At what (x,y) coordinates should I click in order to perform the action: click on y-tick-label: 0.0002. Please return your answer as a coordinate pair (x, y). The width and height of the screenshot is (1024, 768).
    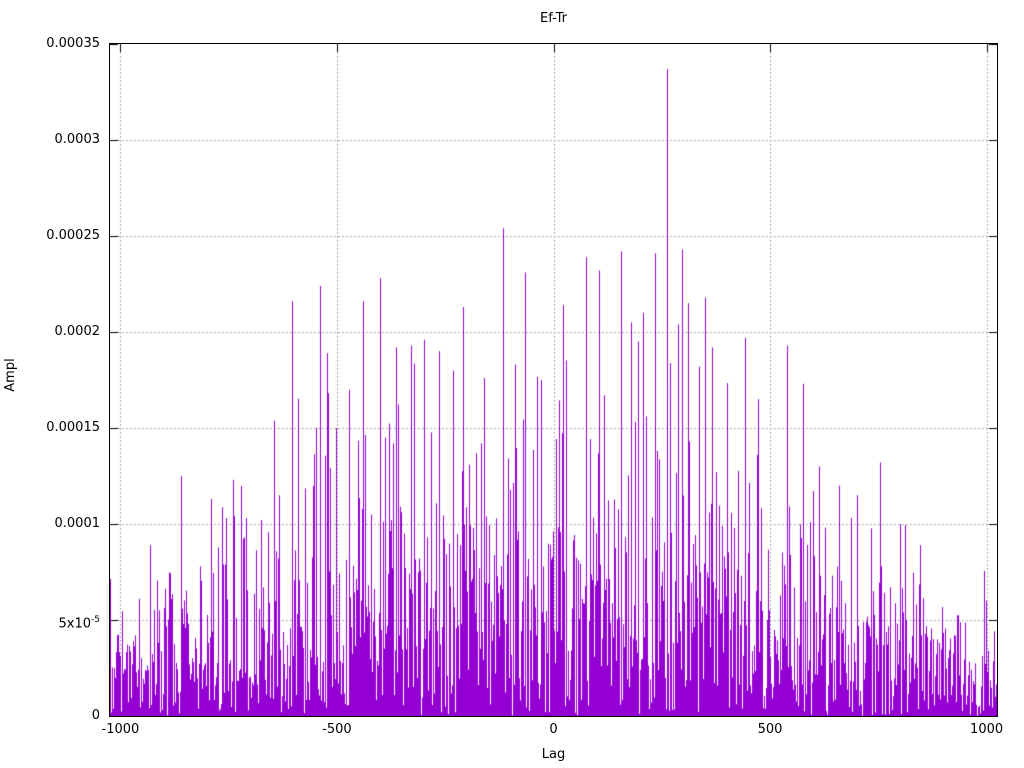
    Looking at the image, I should click on (77, 331).